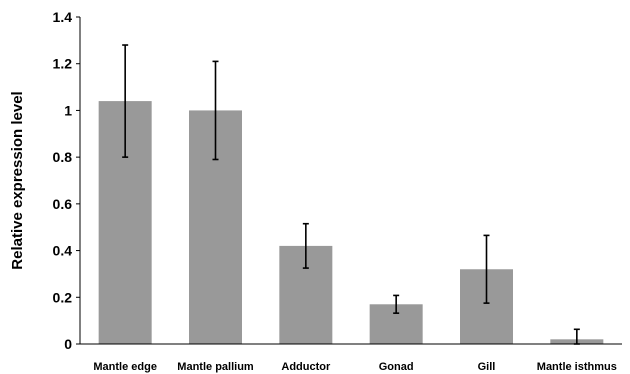  Describe the element at coordinates (63, 157) in the screenshot. I see `y-tick-label: 0.8` at that location.